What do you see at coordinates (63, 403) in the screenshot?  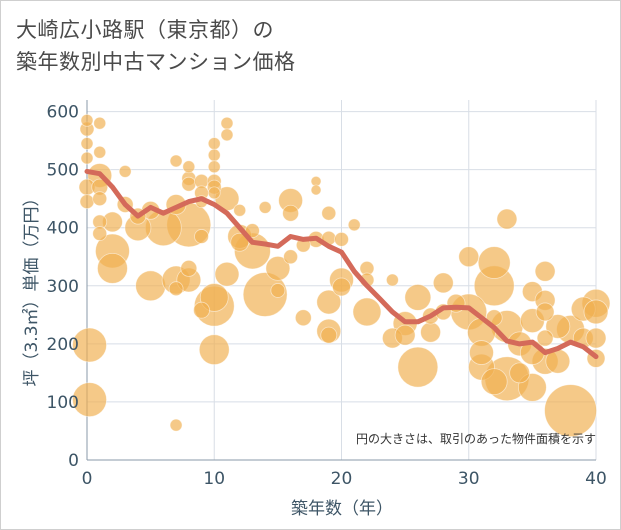 I see `y-tick-label: 100` at bounding box center [63, 403].